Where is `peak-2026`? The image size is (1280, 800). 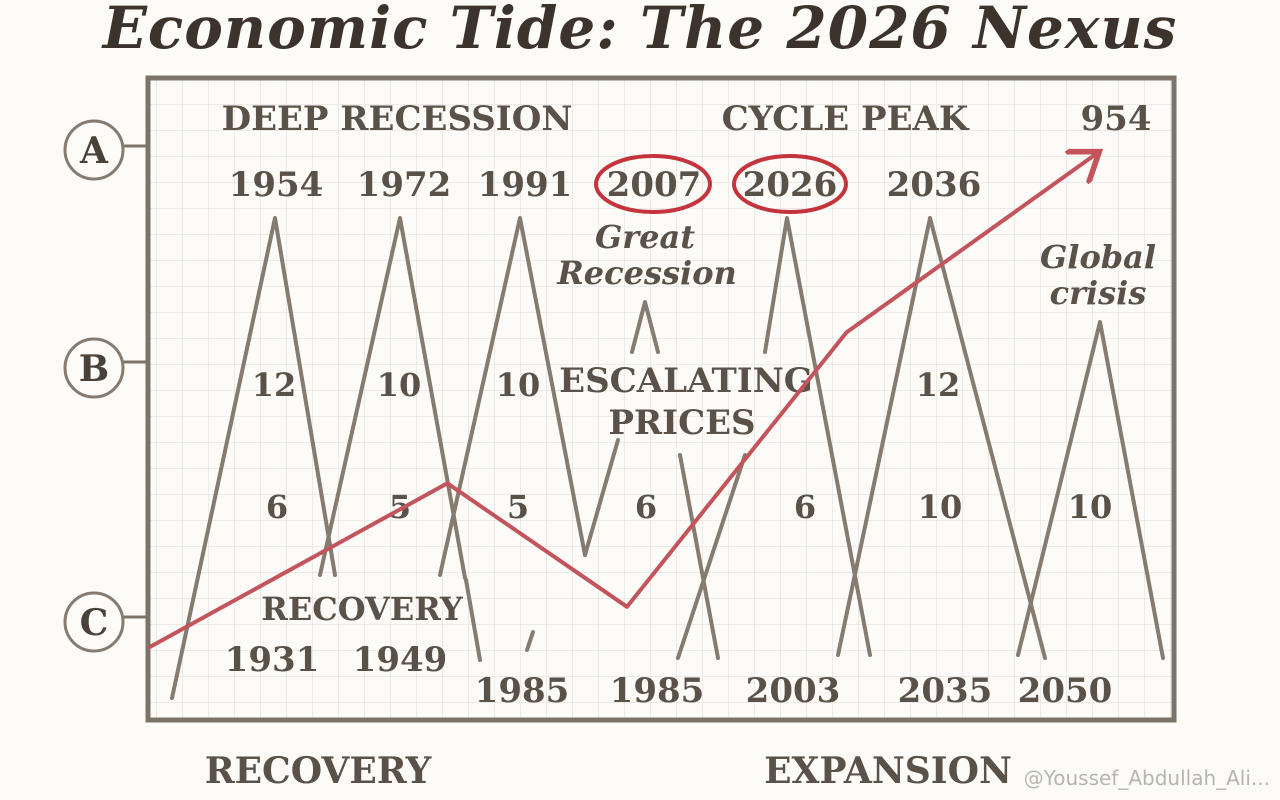 peak-2026 is located at coordinates (817, 436).